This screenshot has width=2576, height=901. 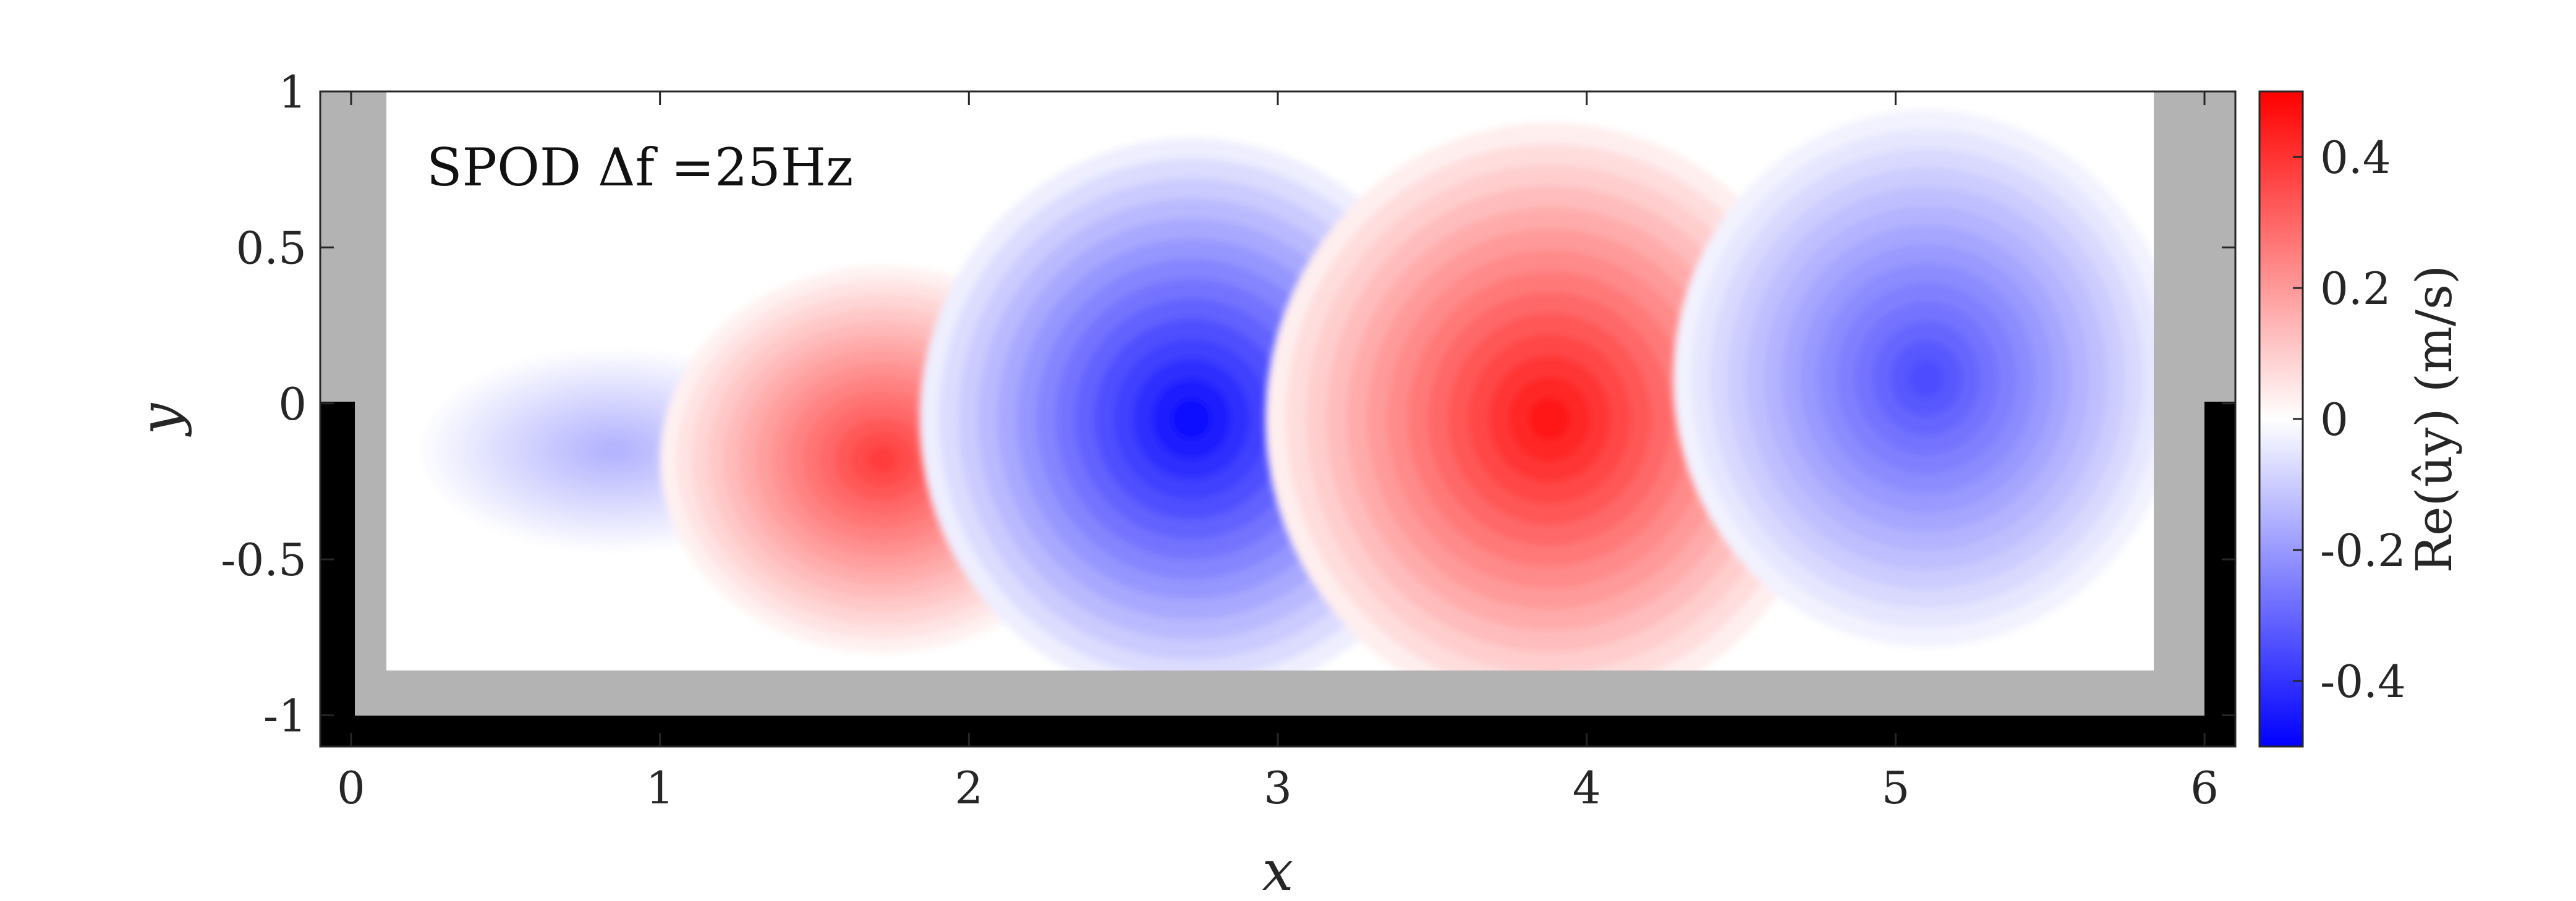 I want to click on x-tick-label: 4, so click(x=1587, y=788).